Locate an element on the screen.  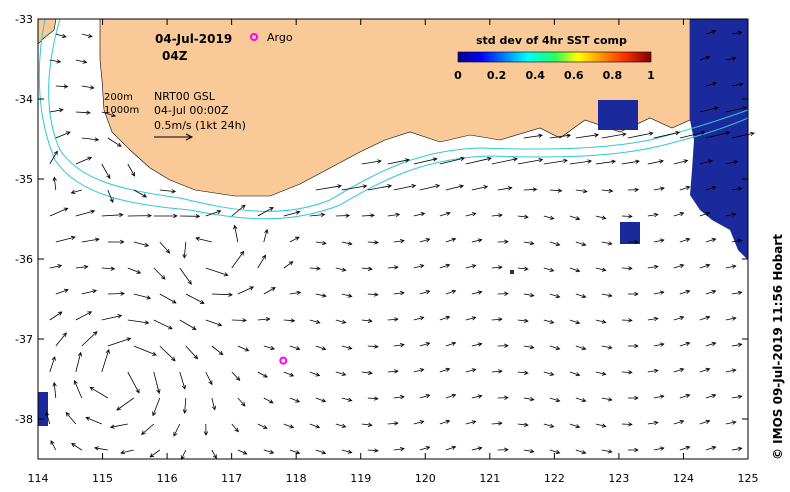
colorbar is located at coordinates (554, 57).